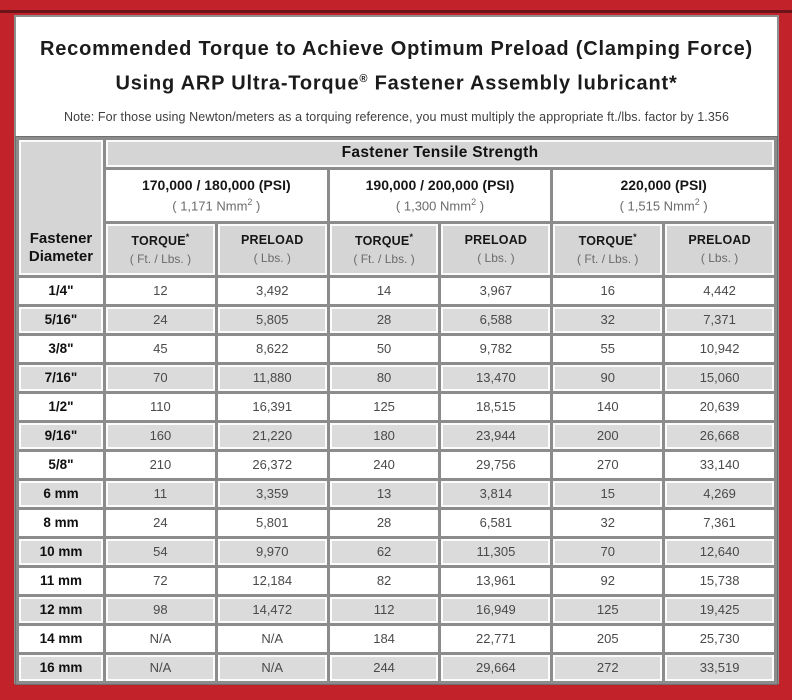  I want to click on table-row: 1/4" 12 3,492 14 3,967 16 4,442, so click(396, 290).